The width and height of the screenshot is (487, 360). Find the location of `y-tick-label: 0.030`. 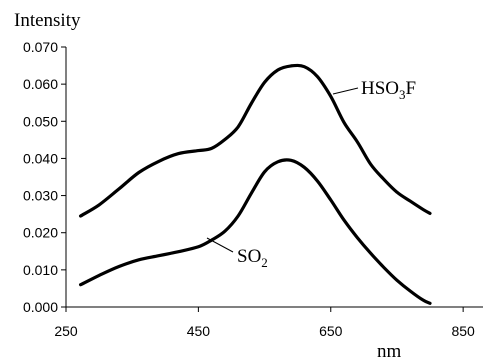

y-tick-label: 0.030 is located at coordinates (40, 196).